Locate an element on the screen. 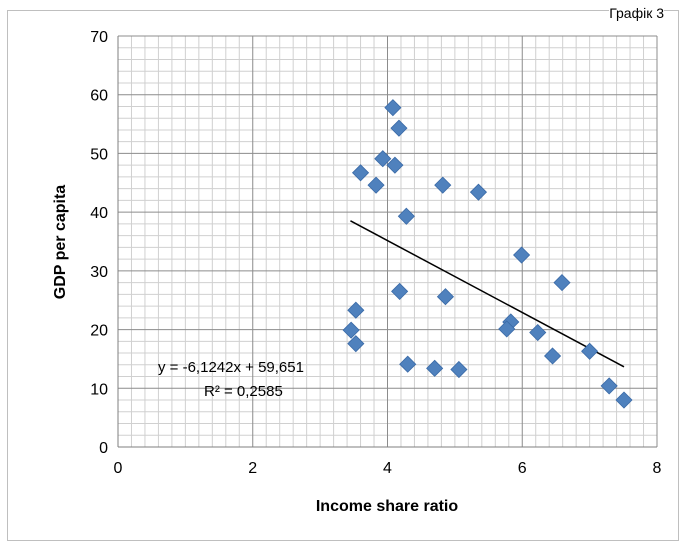 The width and height of the screenshot is (680, 542). y-axis-tick-labels: 0 10 20 30 40 50 60 70 is located at coordinates (99, 243).